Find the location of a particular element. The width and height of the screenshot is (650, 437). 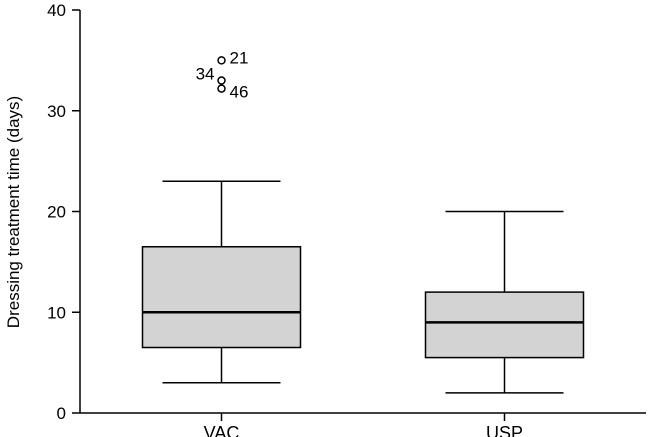

box-usp is located at coordinates (504, 302).